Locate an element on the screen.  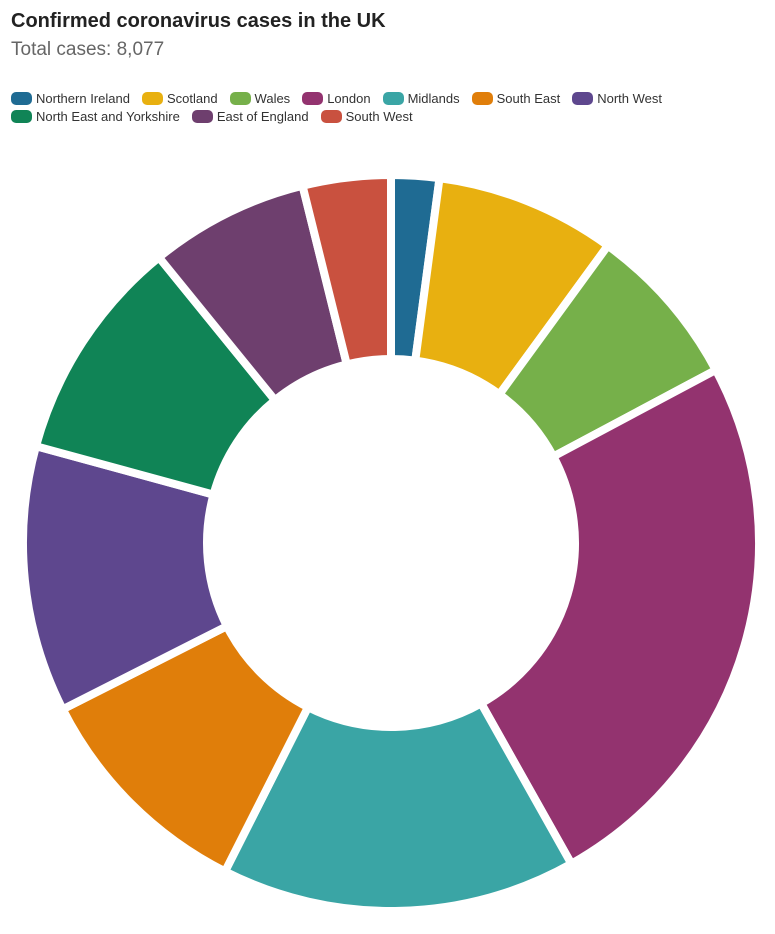
legend-item: North West is located at coordinates (617, 98).